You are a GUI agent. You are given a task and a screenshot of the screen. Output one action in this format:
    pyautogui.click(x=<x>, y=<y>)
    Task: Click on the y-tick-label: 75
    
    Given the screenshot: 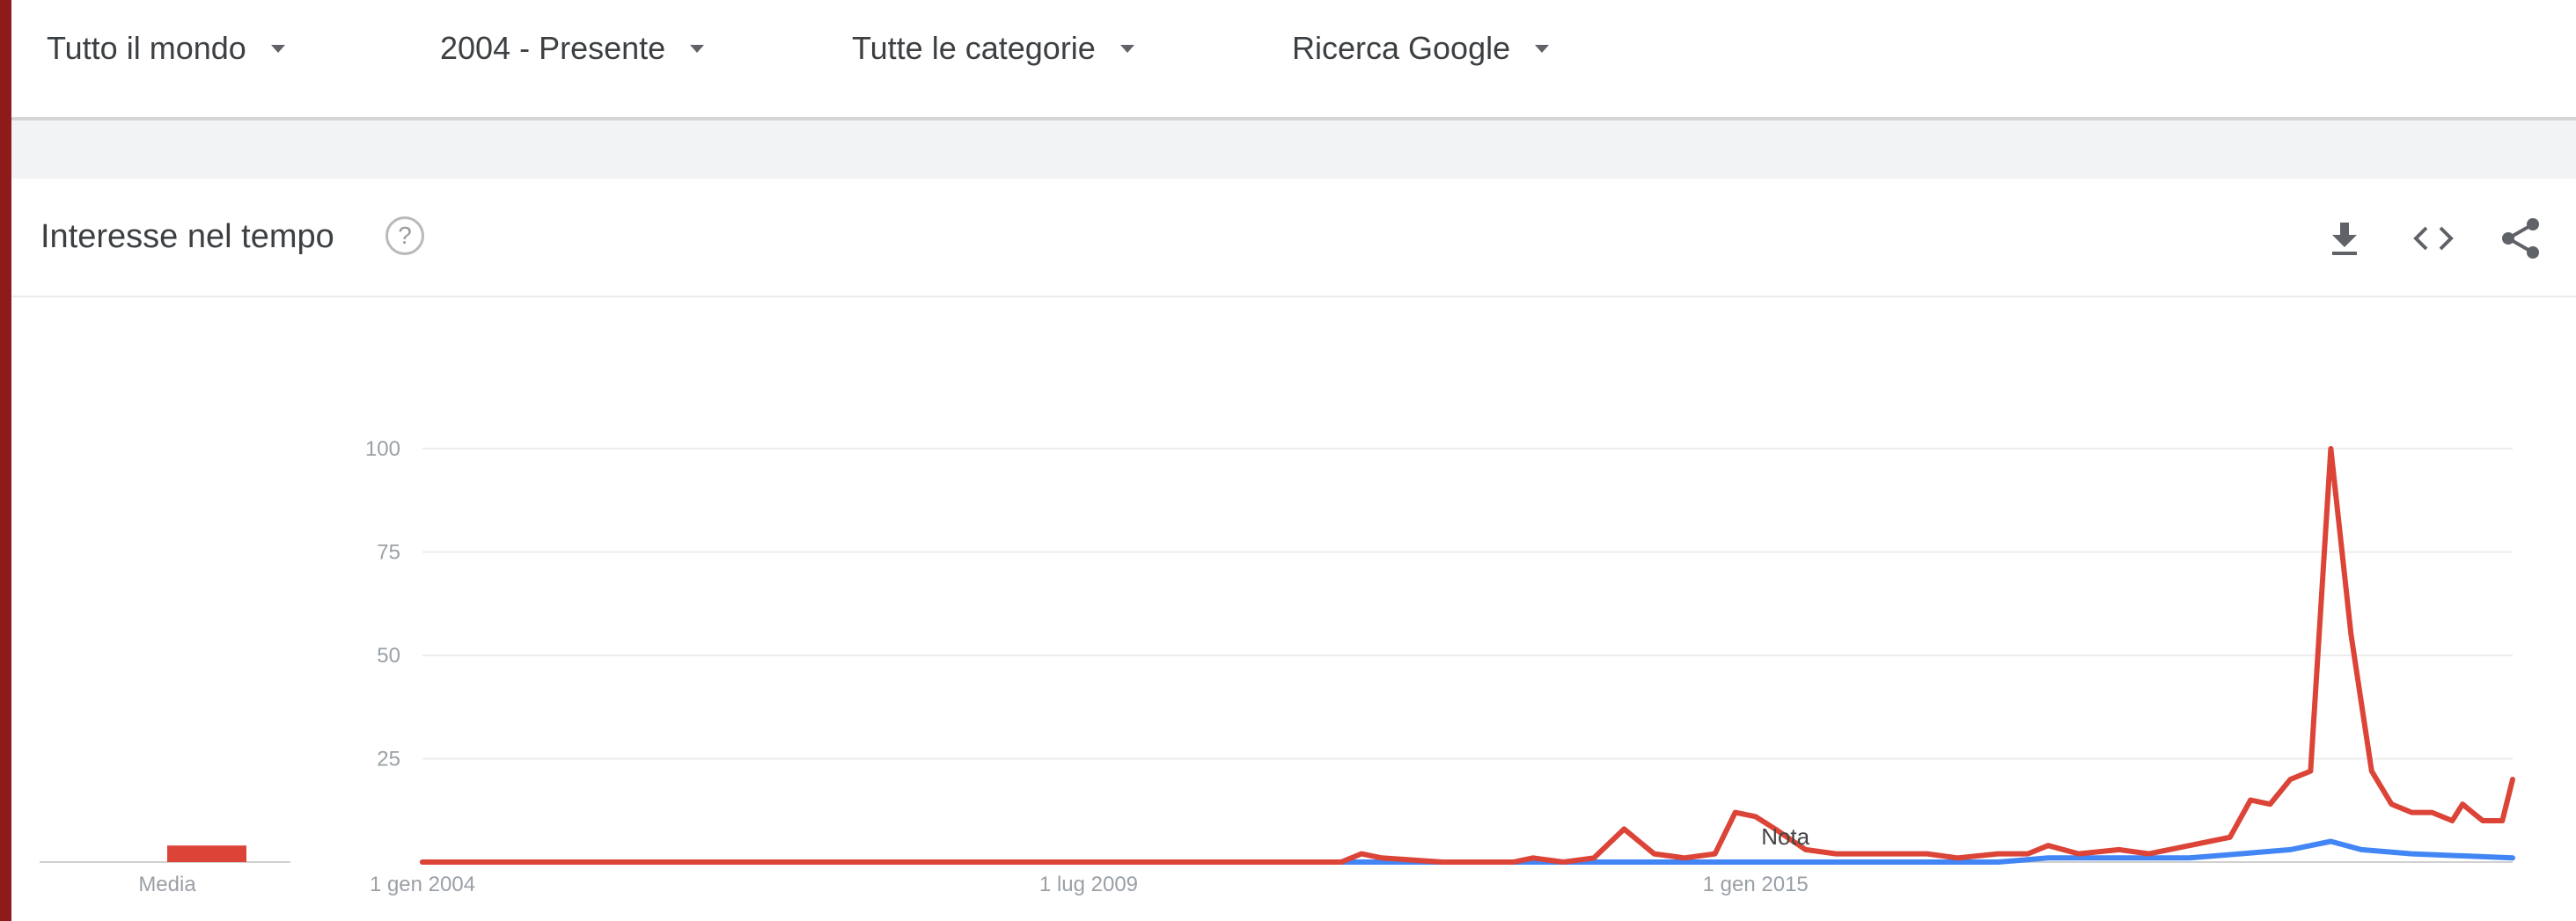 What is the action you would take?
    pyautogui.click(x=388, y=553)
    